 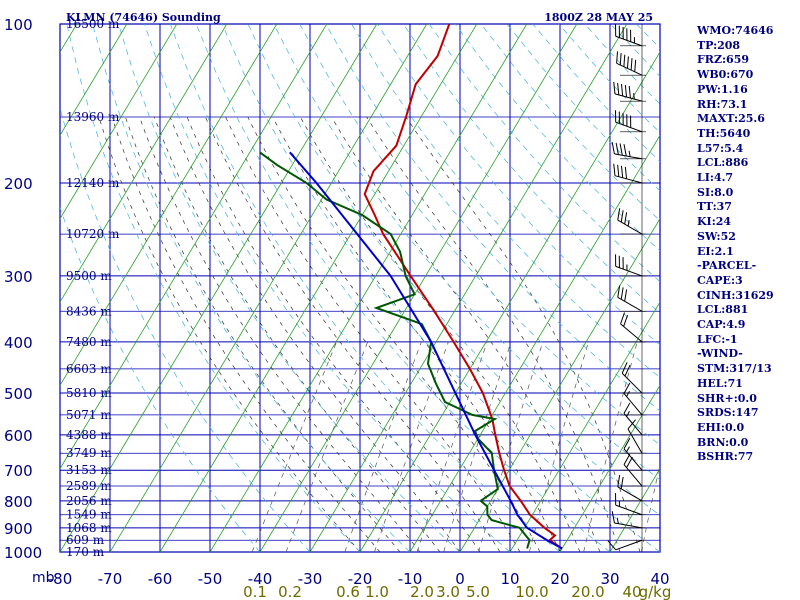 What do you see at coordinates (631, 591) in the screenshot?
I see `mixing-ratio-label: 40` at bounding box center [631, 591].